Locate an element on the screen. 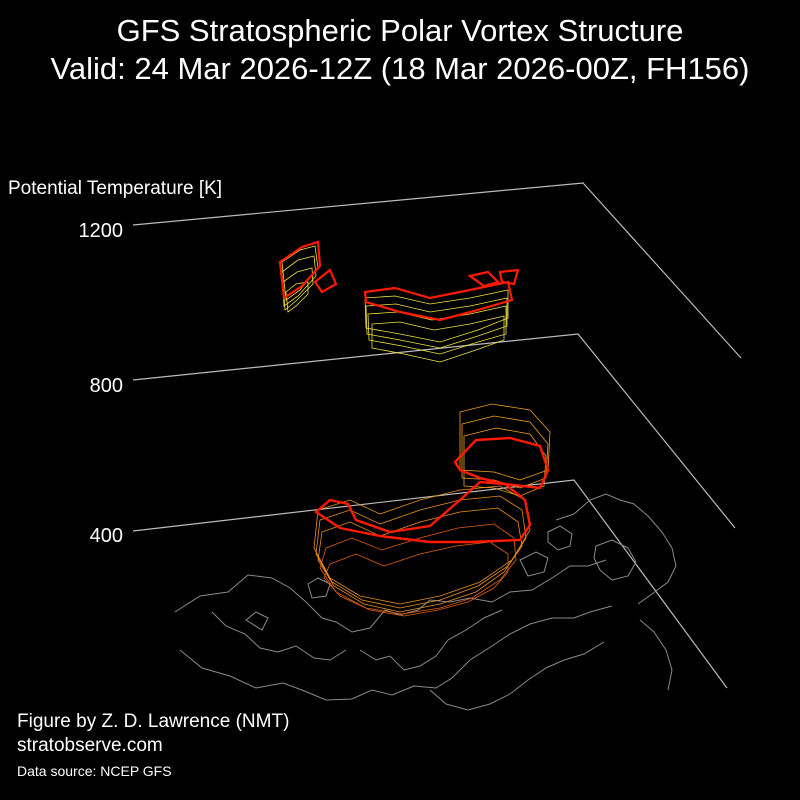  upper-vortex-fragment-center is located at coordinates (441, 315).